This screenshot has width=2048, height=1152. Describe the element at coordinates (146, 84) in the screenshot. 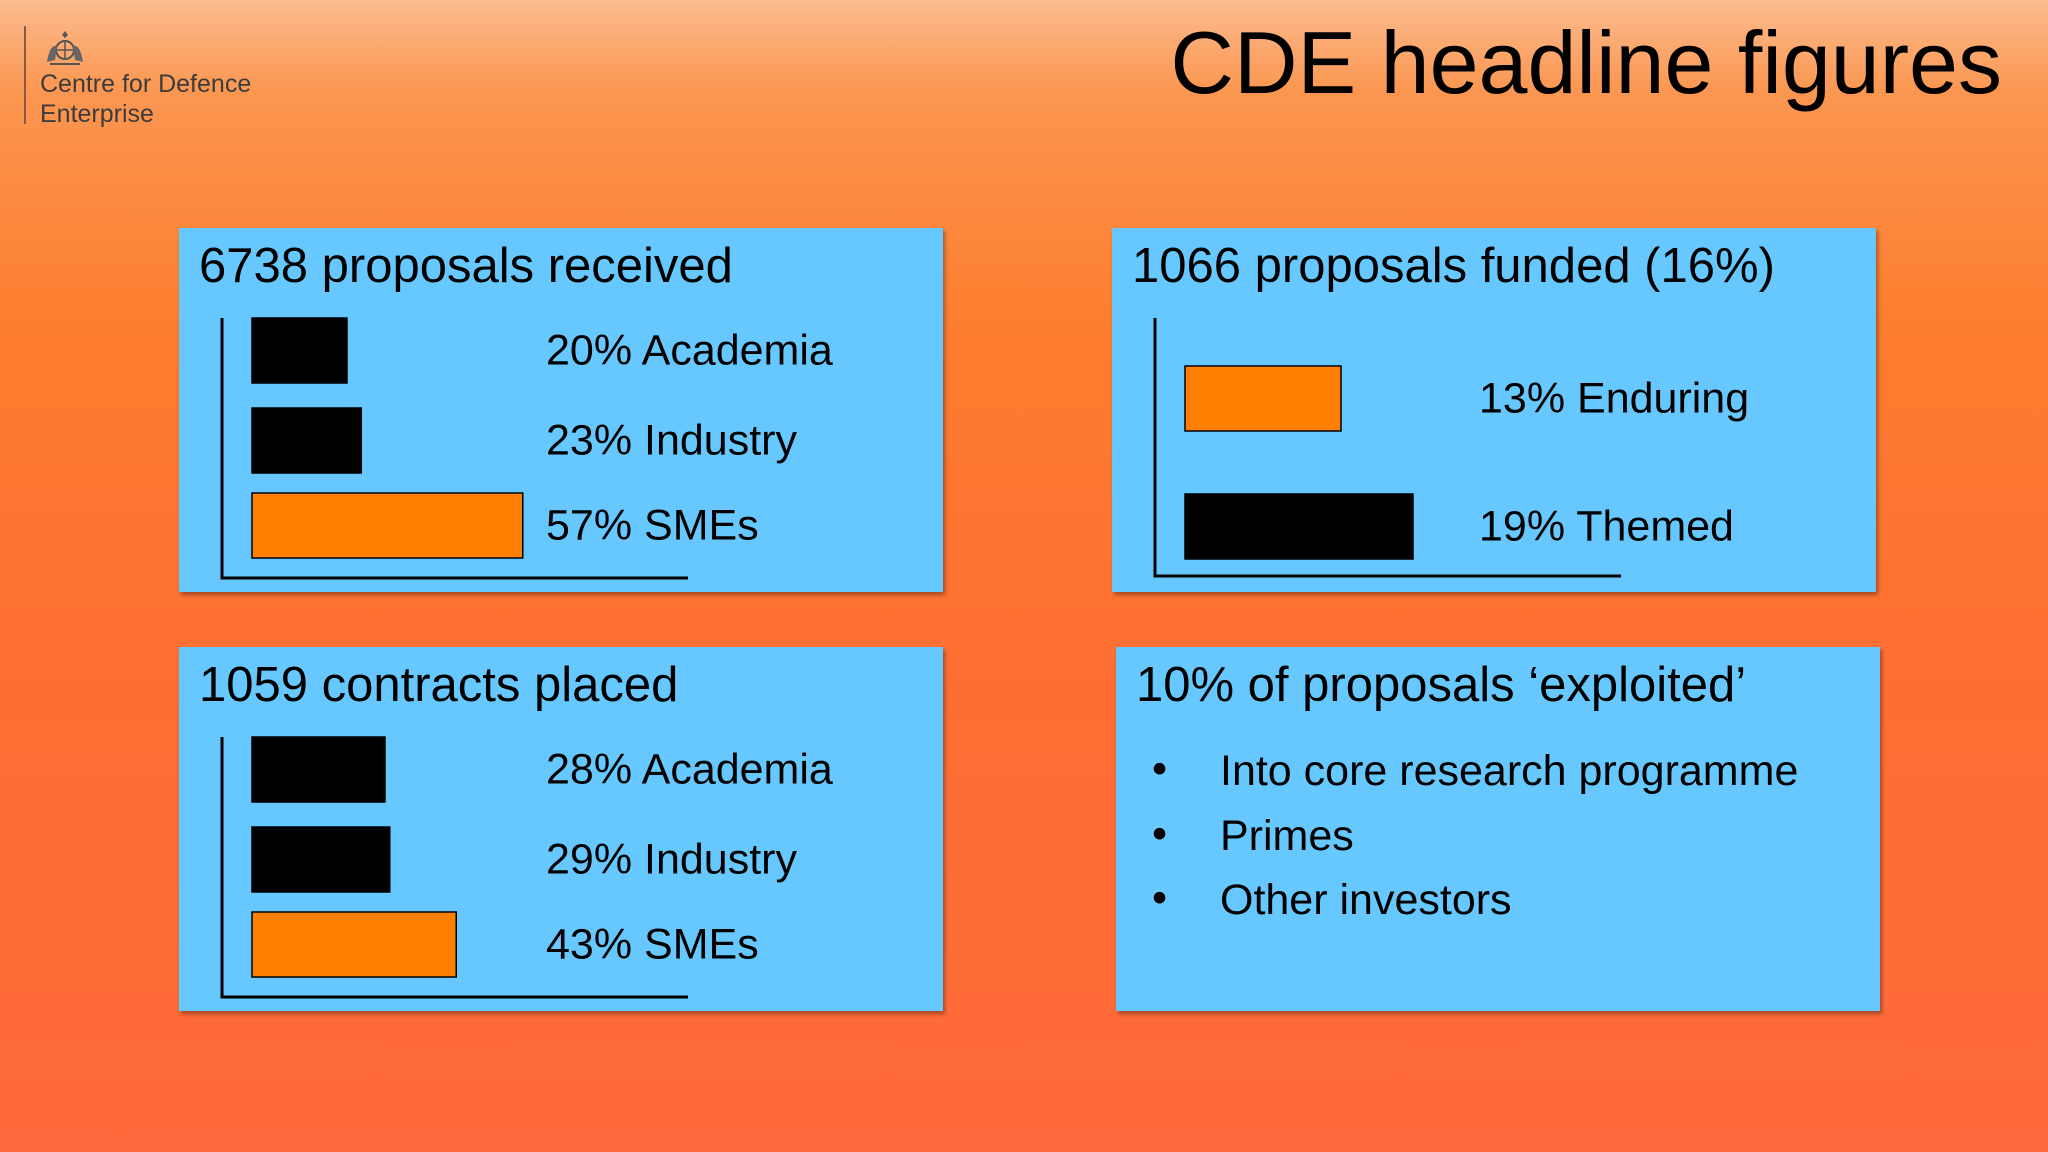

I see `logo-text-line1: Centre for Defence` at that location.